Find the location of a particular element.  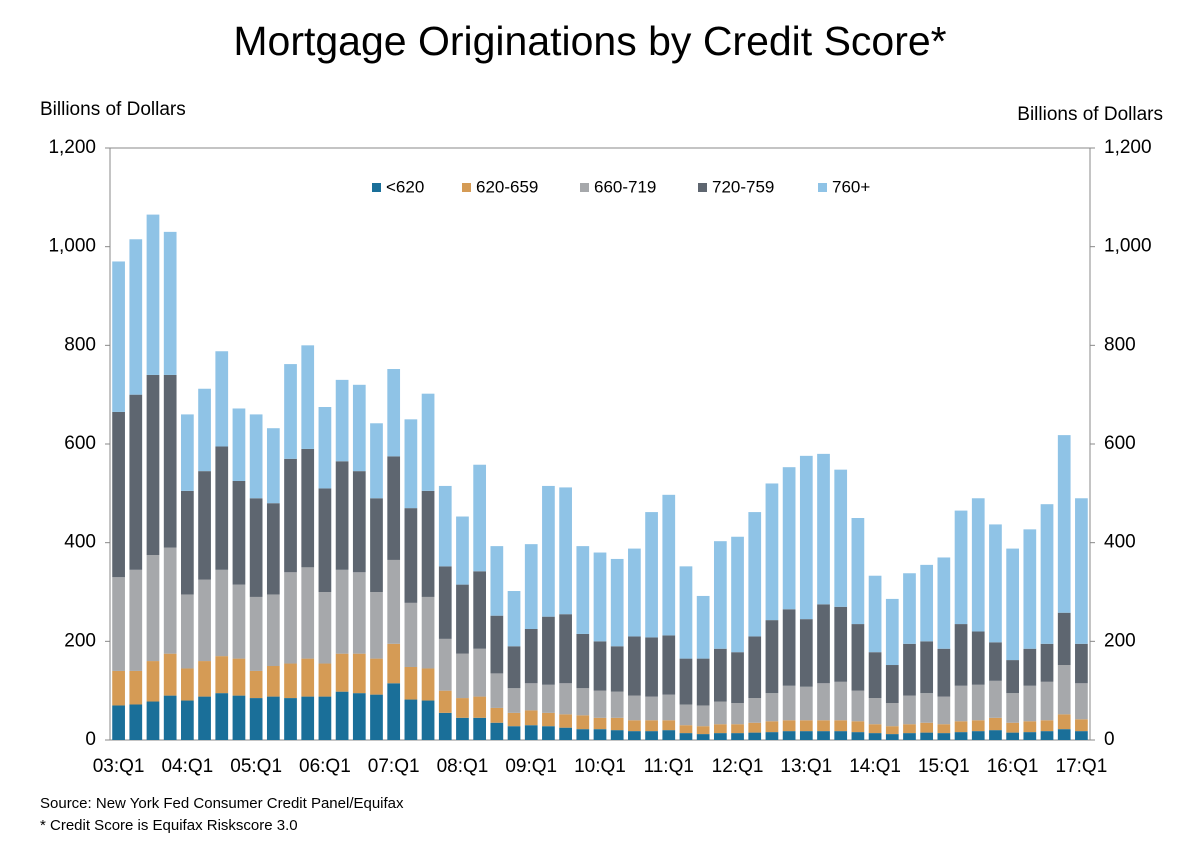

legend-label: <620 is located at coordinates (405, 186).